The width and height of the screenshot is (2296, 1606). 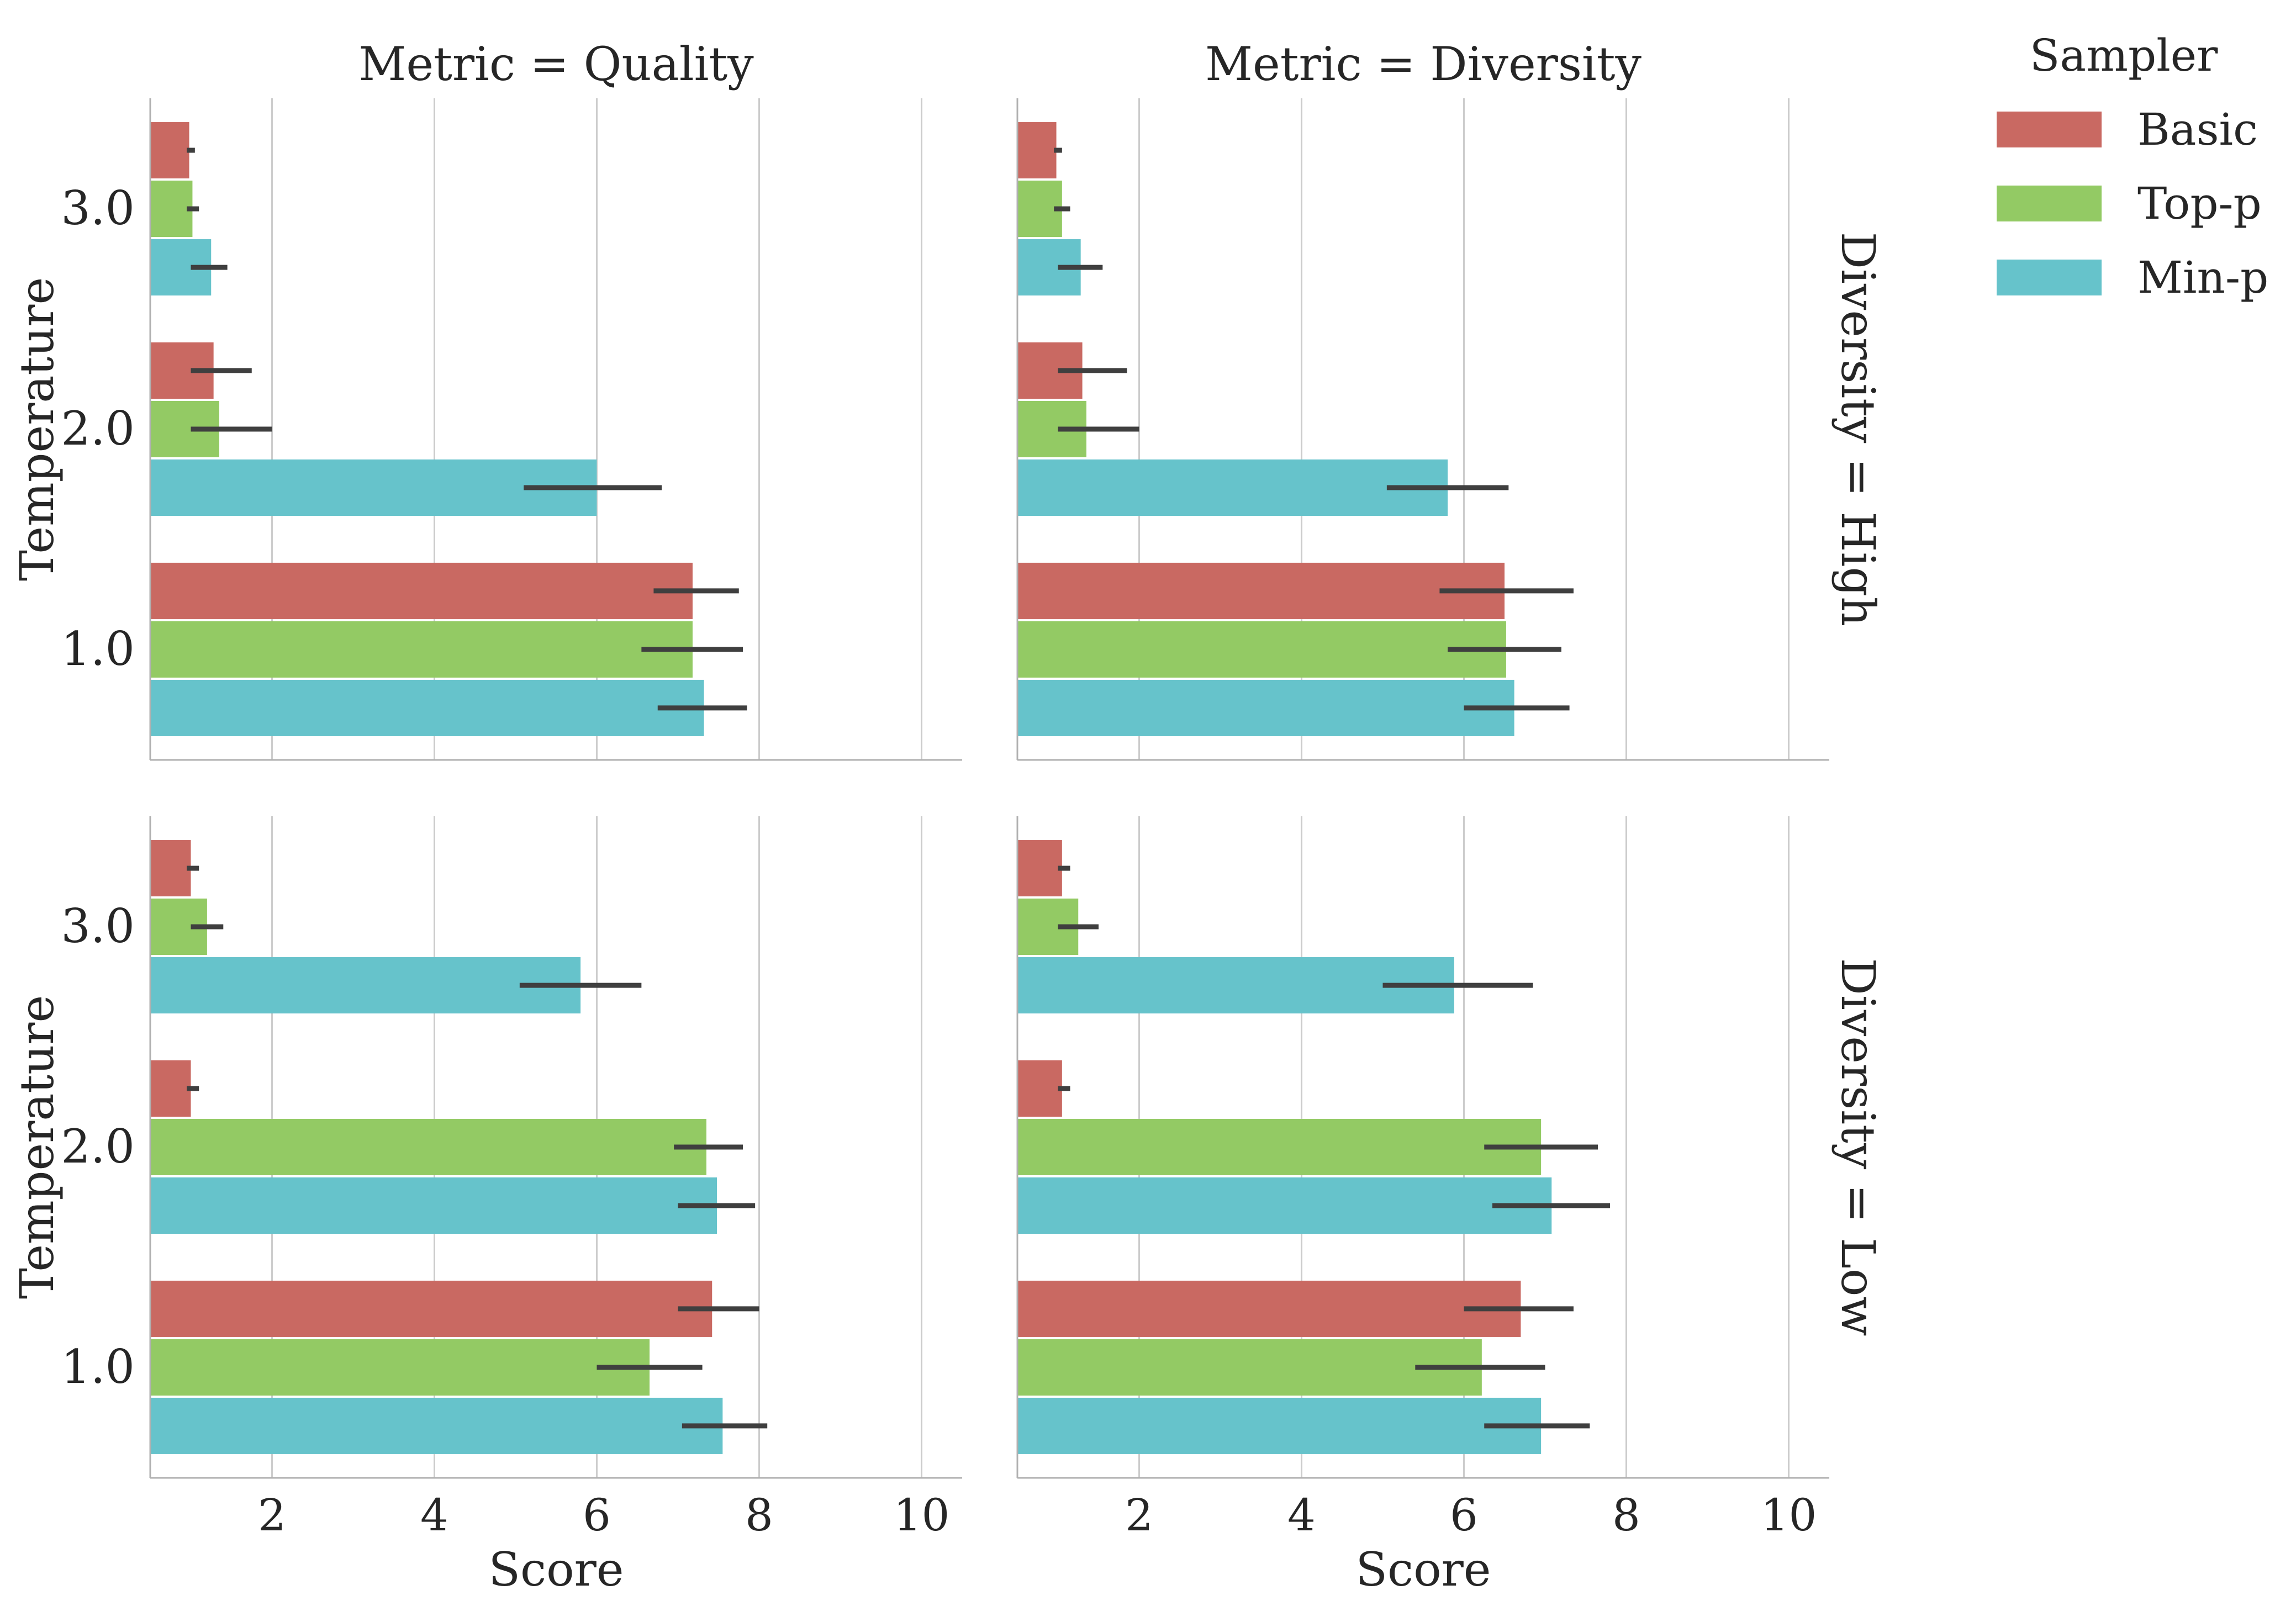 I want to click on legend-label-min-p: Min-p, so click(x=2202, y=277).